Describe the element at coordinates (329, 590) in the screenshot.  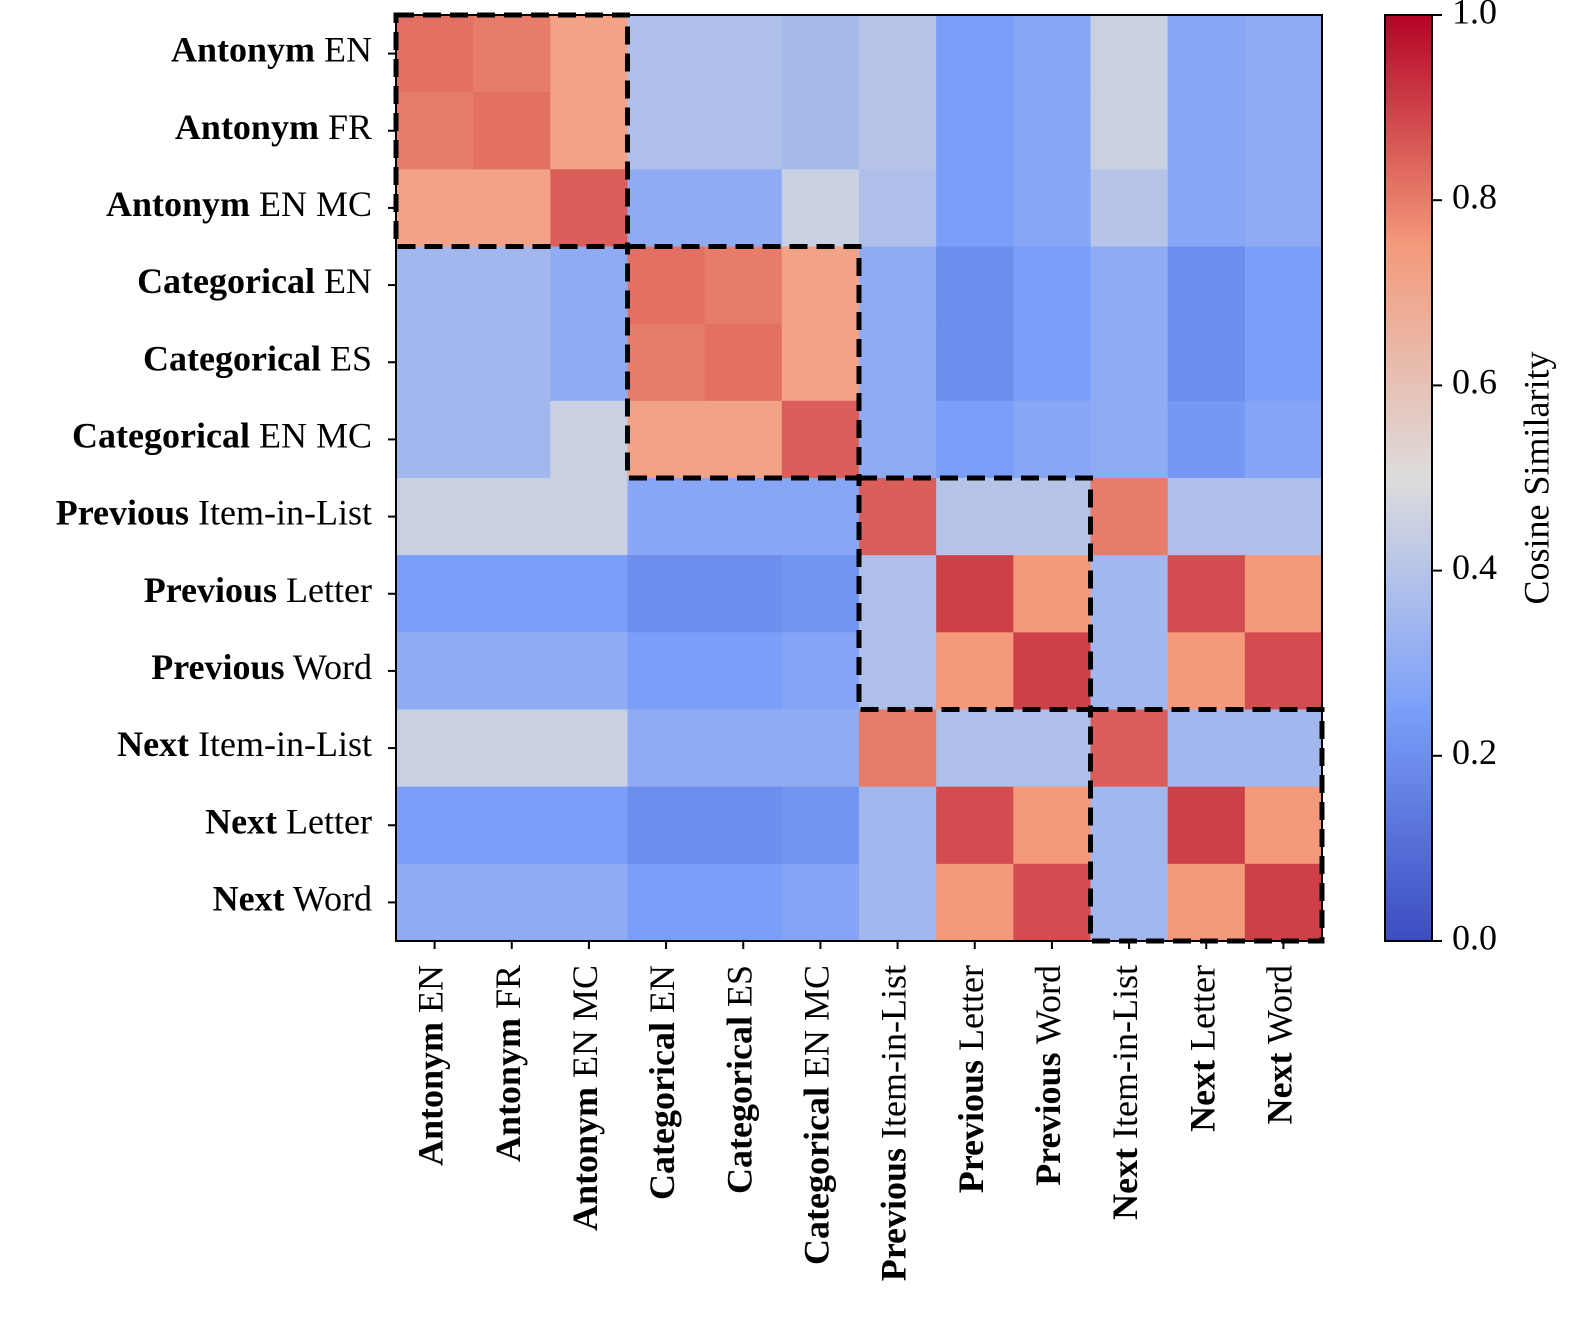
I see `label-rest: Letter` at that location.